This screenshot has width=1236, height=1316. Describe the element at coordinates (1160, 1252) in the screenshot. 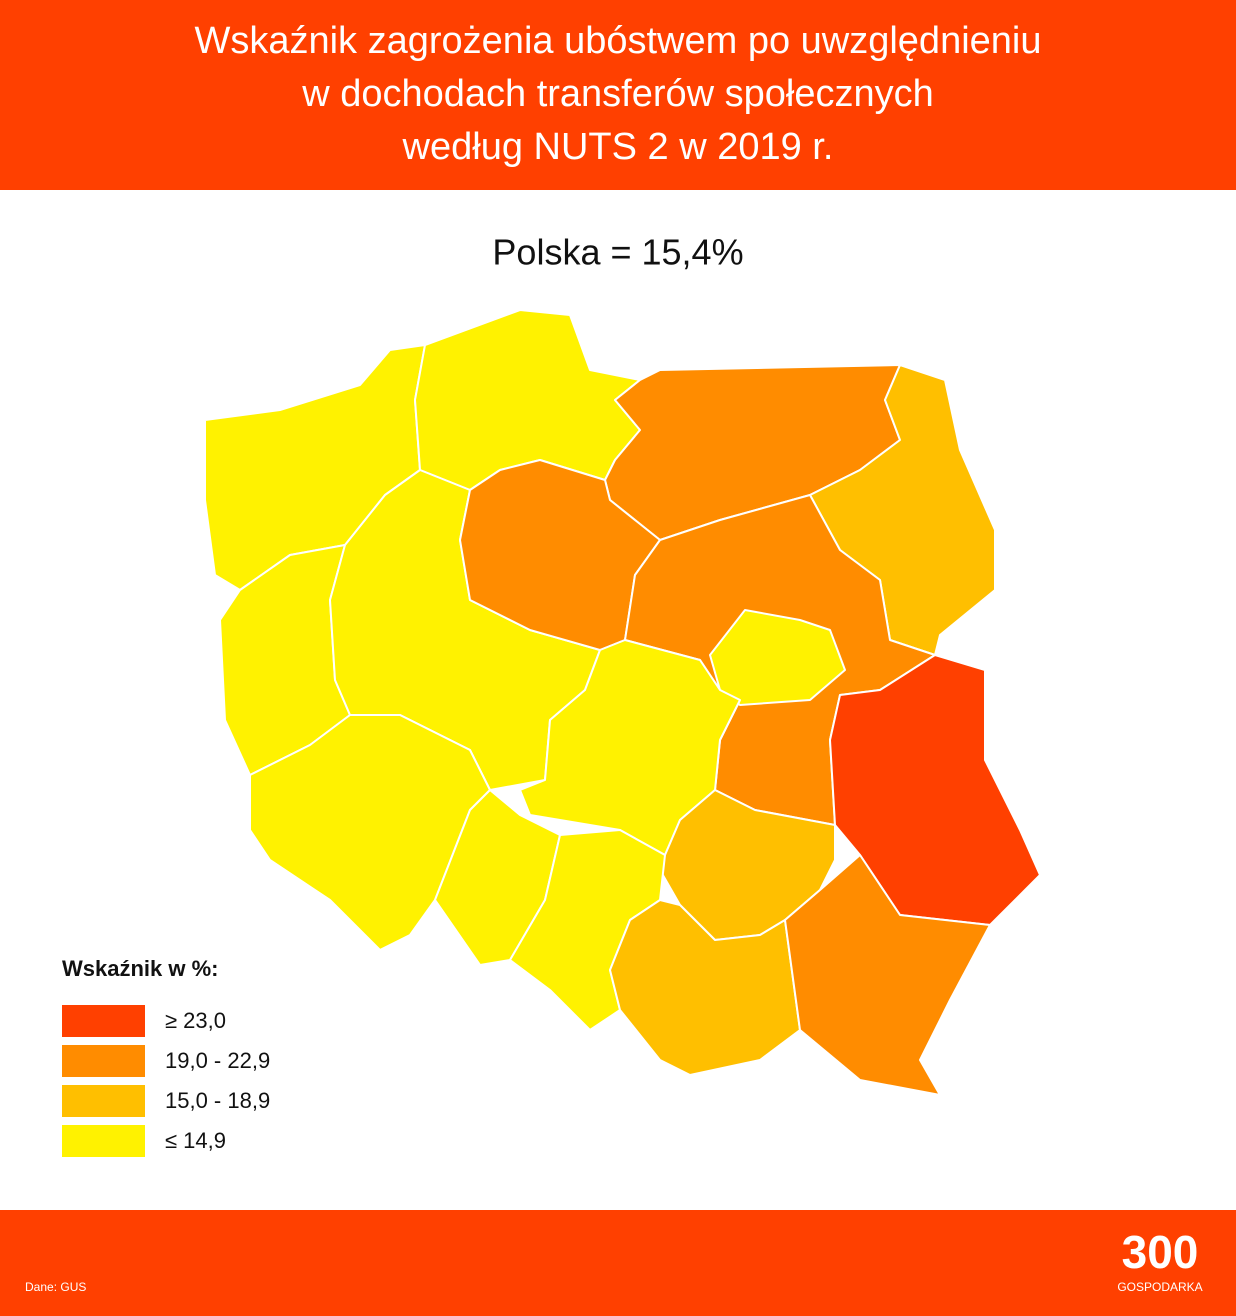

I see `logo: 300` at that location.